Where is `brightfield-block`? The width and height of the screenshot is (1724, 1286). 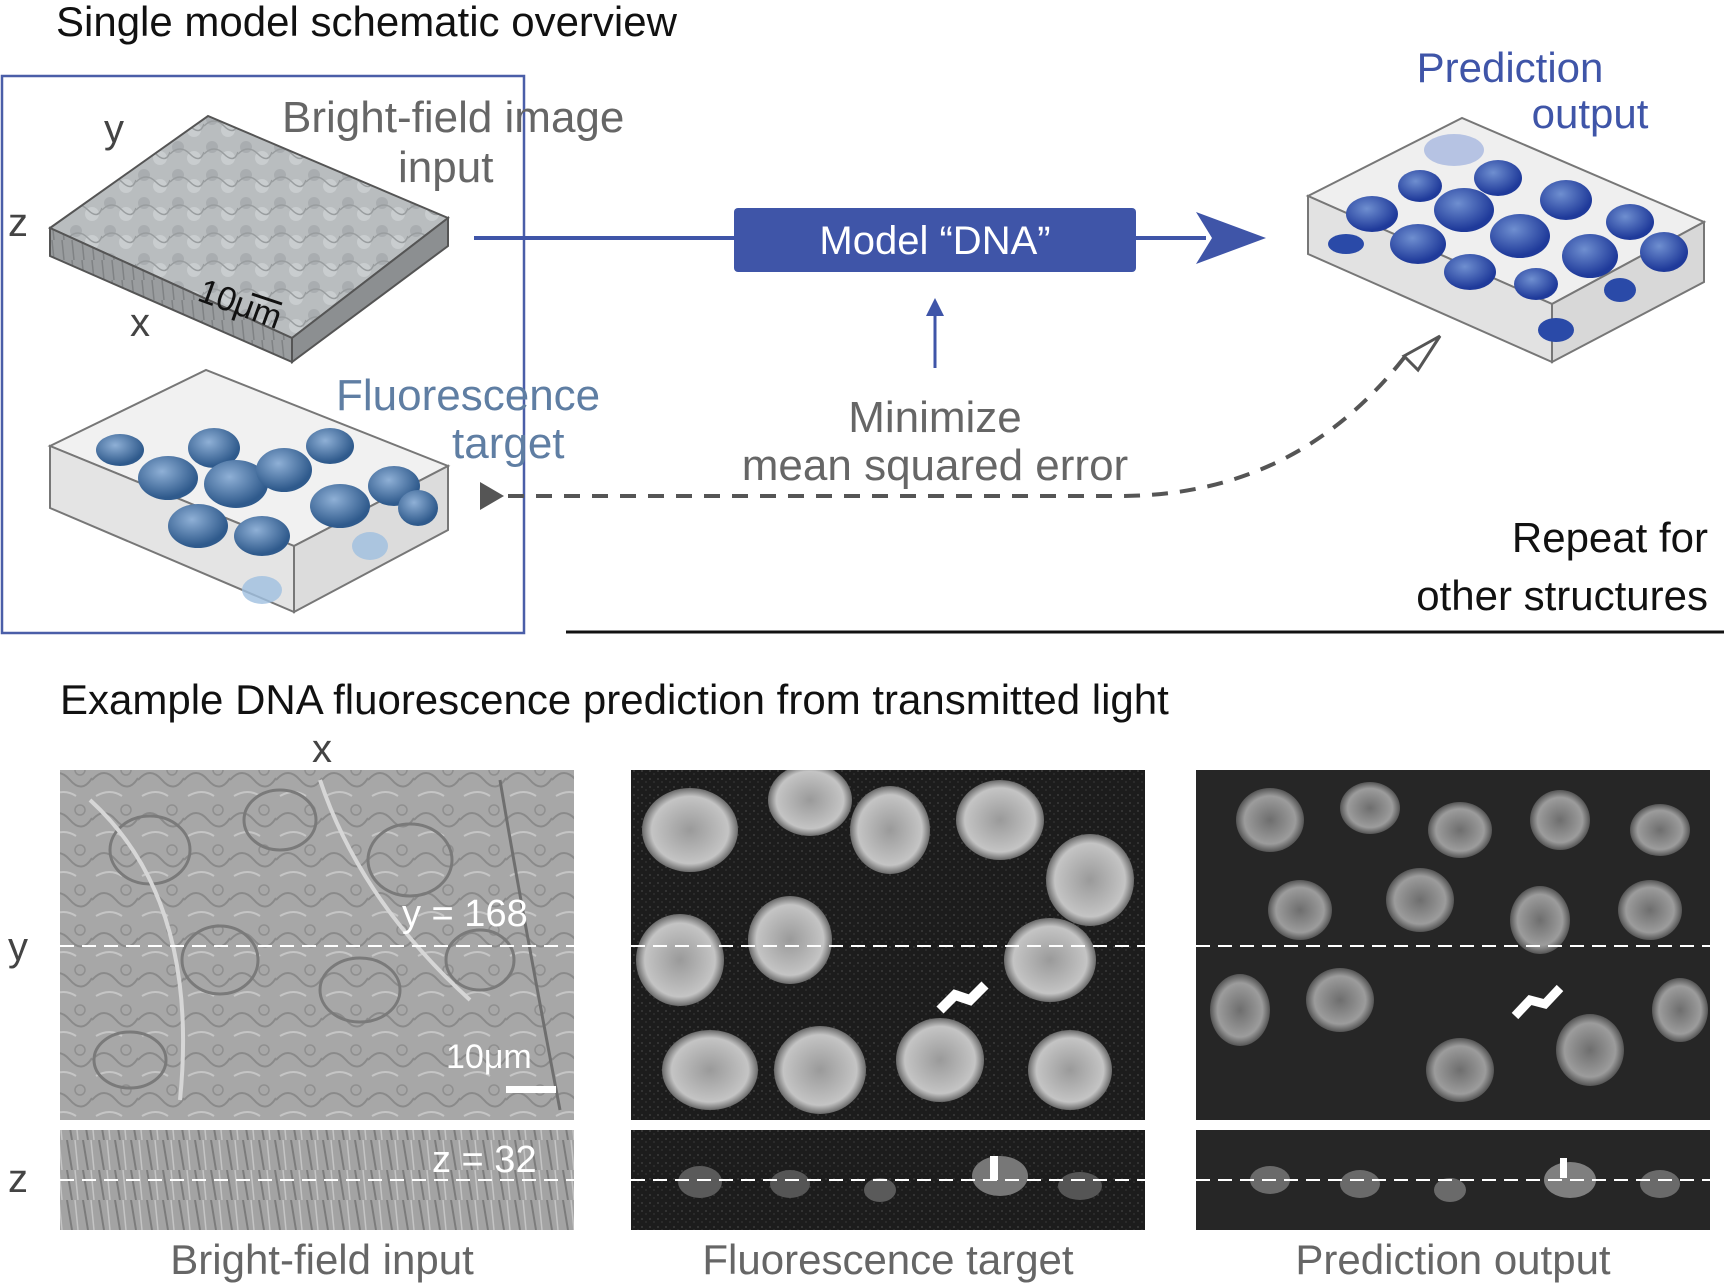 brightfield-block is located at coordinates (249, 239).